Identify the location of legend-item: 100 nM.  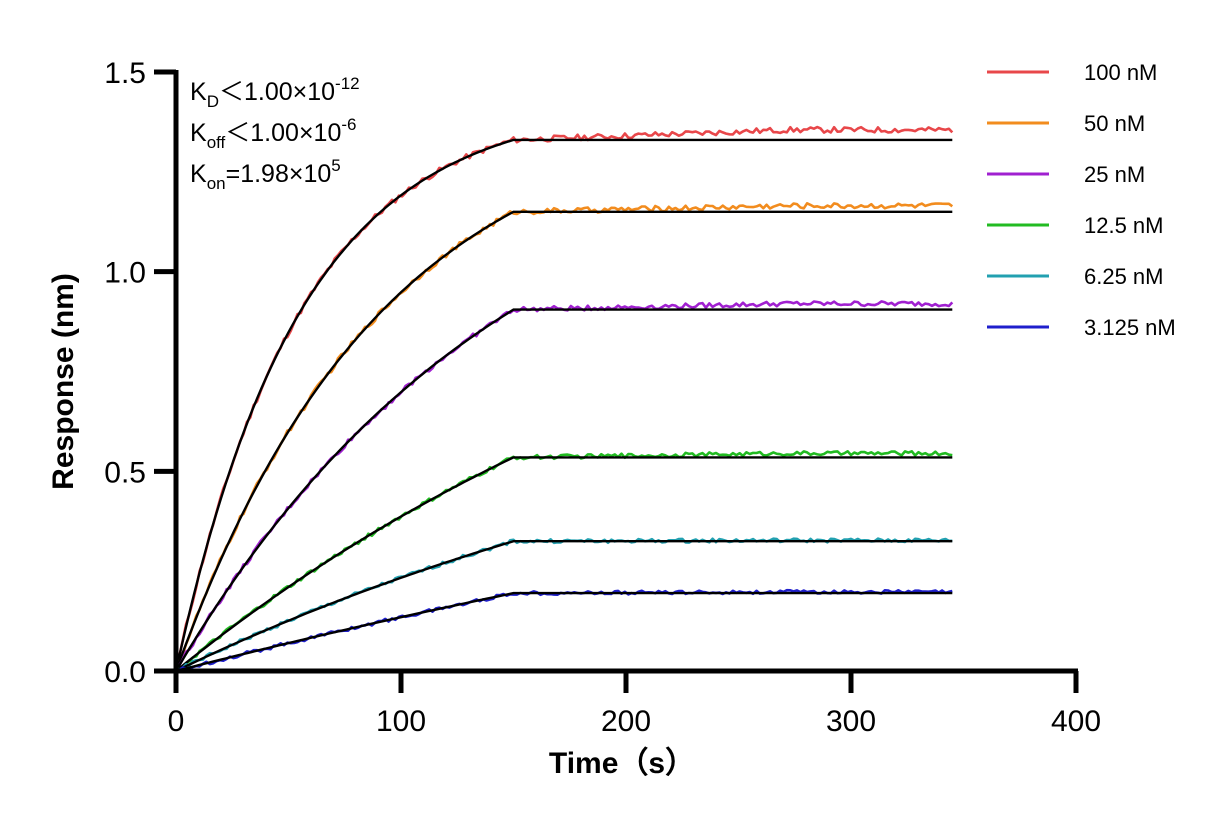
(1072, 72).